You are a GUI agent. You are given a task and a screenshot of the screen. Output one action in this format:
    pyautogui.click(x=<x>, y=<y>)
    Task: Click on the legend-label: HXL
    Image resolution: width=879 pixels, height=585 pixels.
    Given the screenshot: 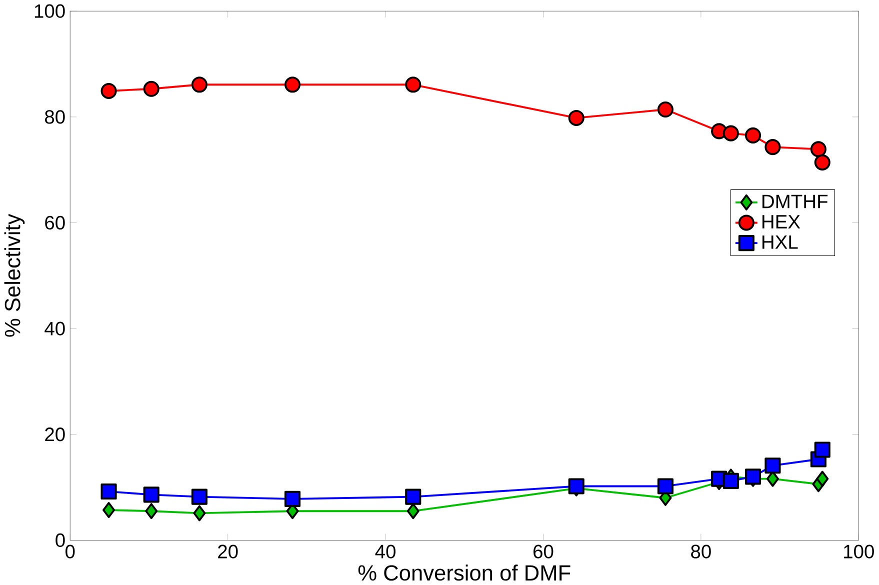 What is the action you would take?
    pyautogui.click(x=780, y=242)
    